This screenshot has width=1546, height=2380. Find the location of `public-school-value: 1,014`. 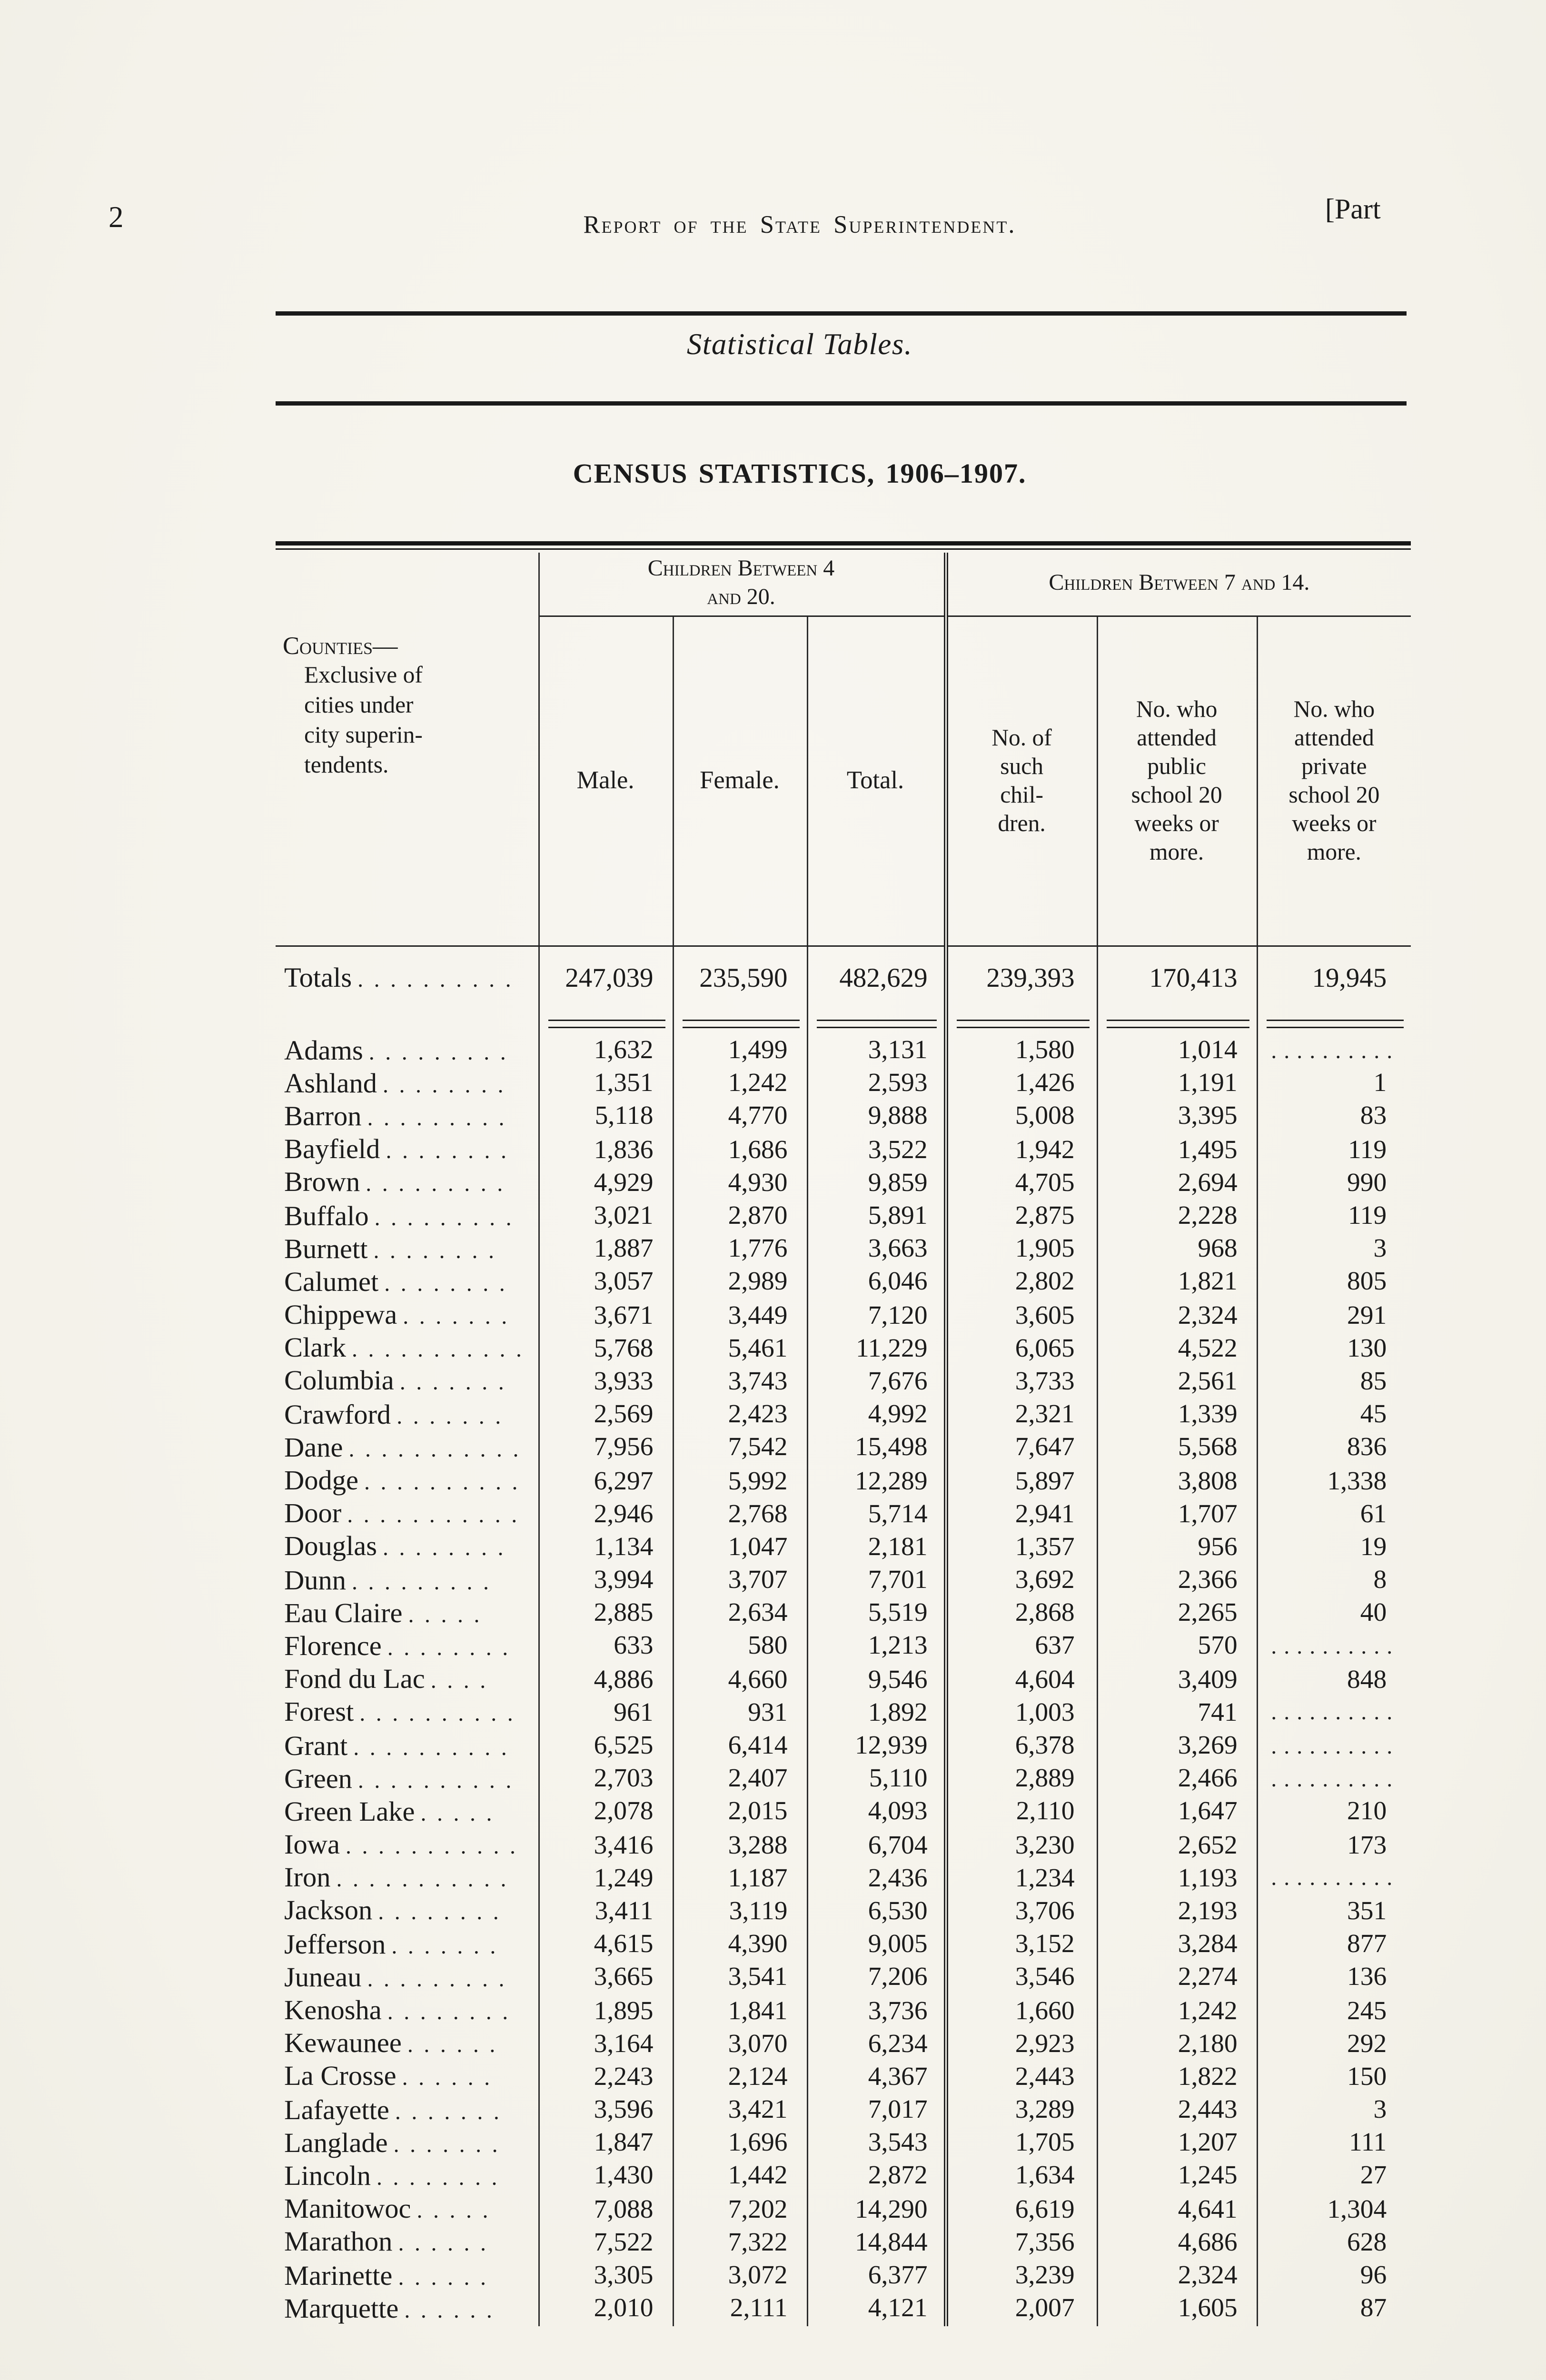

public-school-value: 1,014 is located at coordinates (1177, 1052).